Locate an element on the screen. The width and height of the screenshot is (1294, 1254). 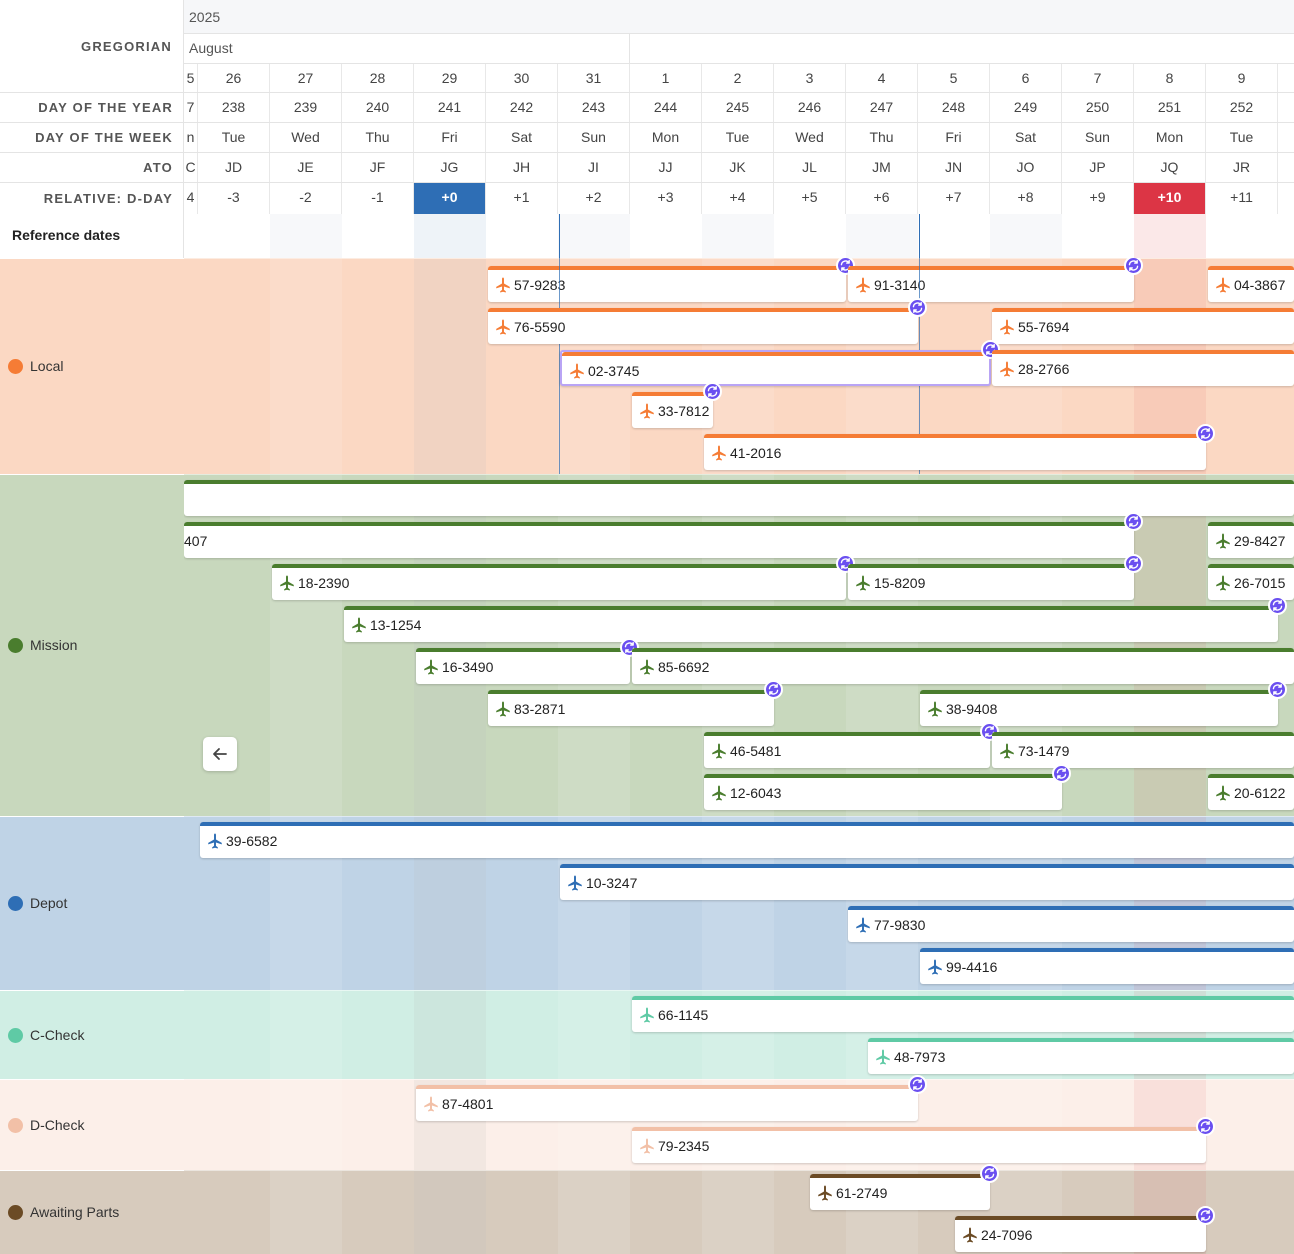
aircraft-bar: 10-3247 is located at coordinates (927, 882).